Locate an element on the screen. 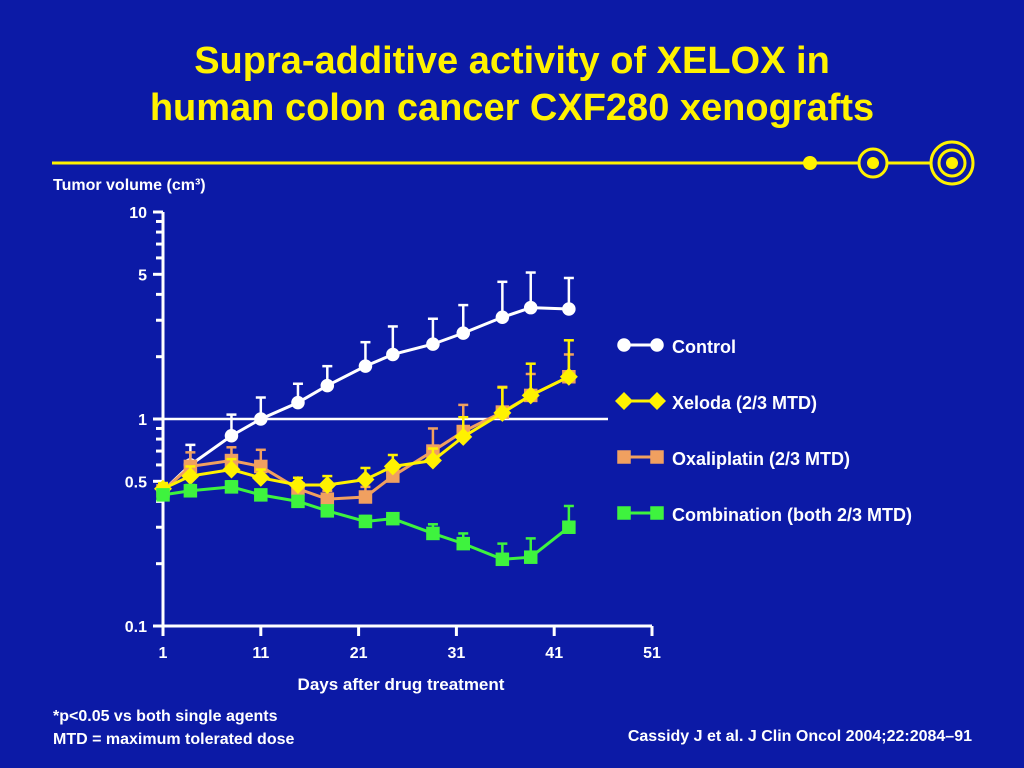 The width and height of the screenshot is (1024, 768). x-tick-label: 51 is located at coordinates (652, 653).